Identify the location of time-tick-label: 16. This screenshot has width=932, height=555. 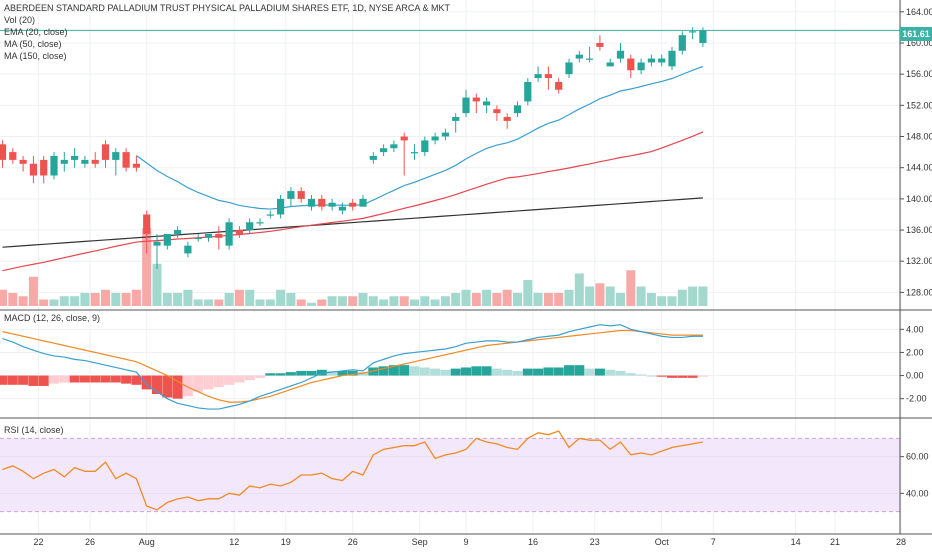
(533, 542).